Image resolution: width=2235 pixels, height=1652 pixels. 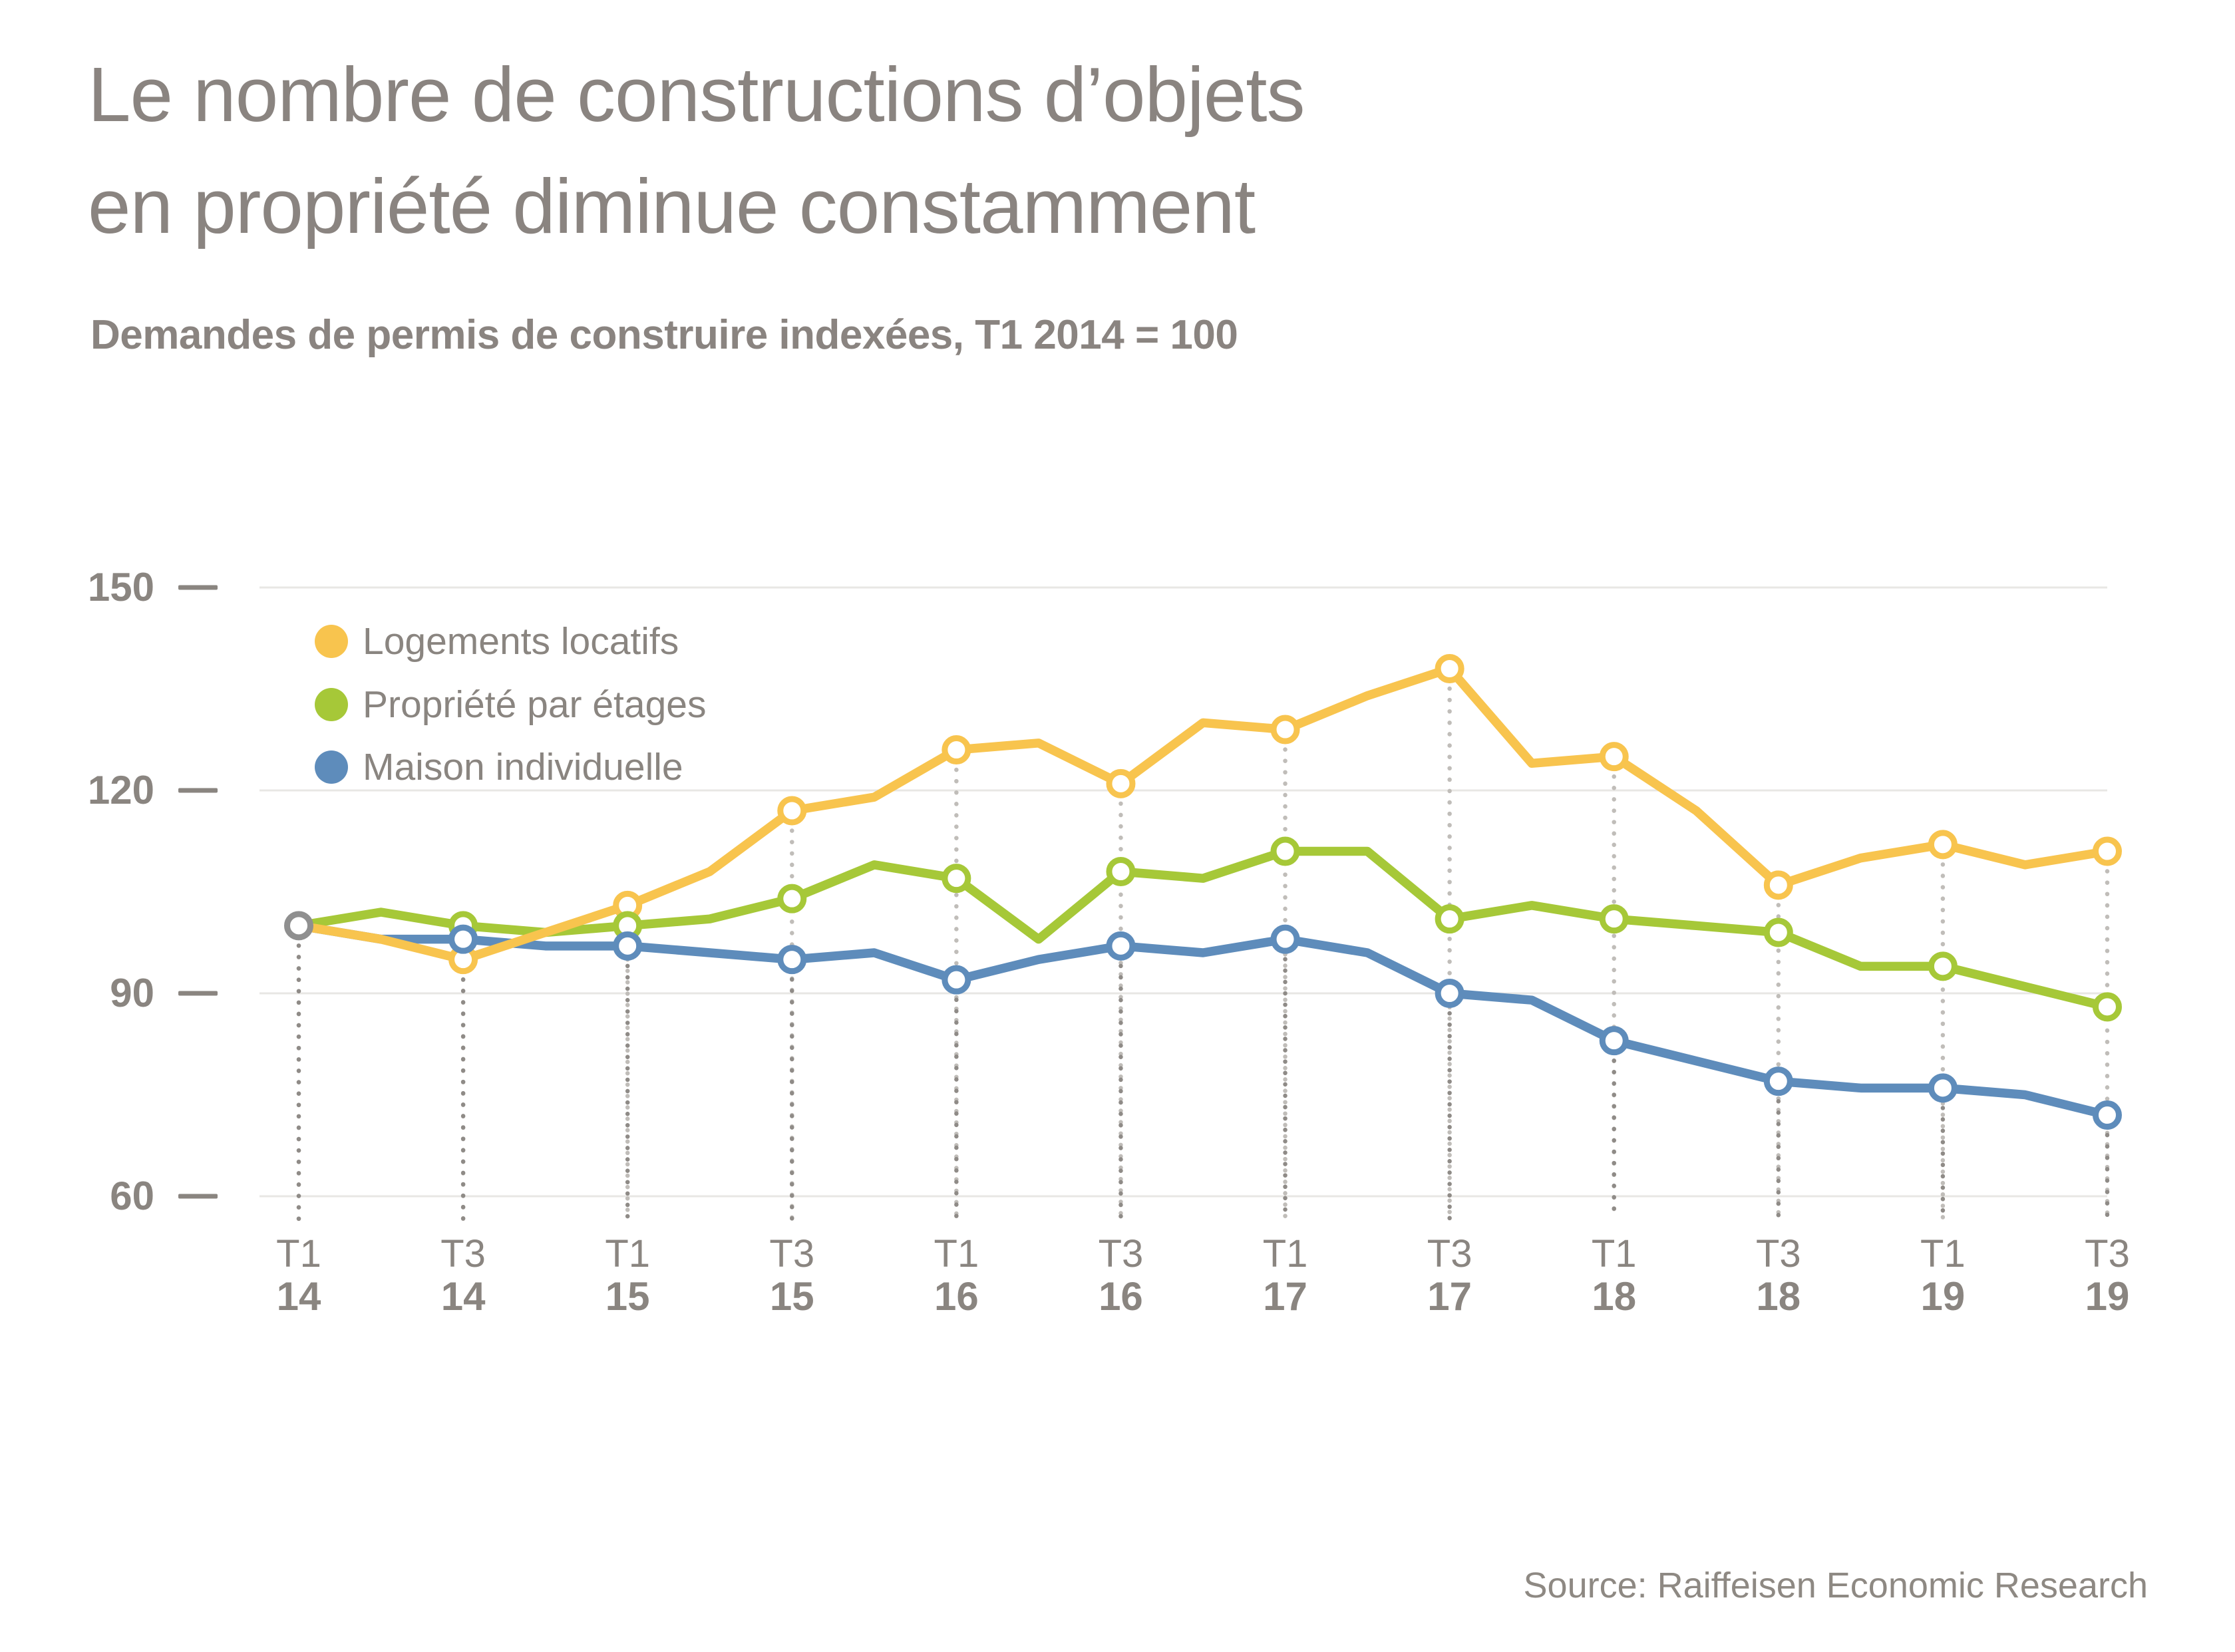 What do you see at coordinates (628, 946) in the screenshot?
I see `marker-Maison individuelle-T1 15` at bounding box center [628, 946].